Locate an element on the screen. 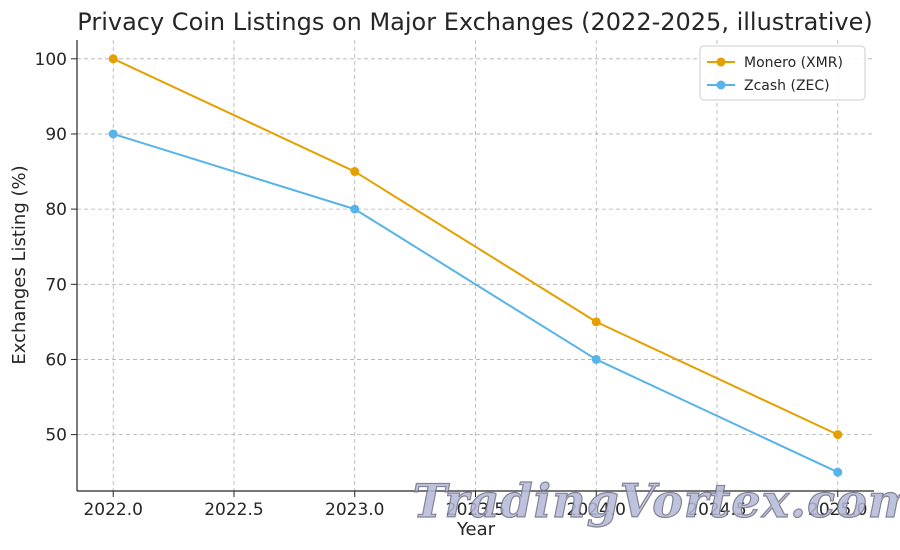 This screenshot has height=550, width=900. legend-label: Monero (XMR) is located at coordinates (793, 63).